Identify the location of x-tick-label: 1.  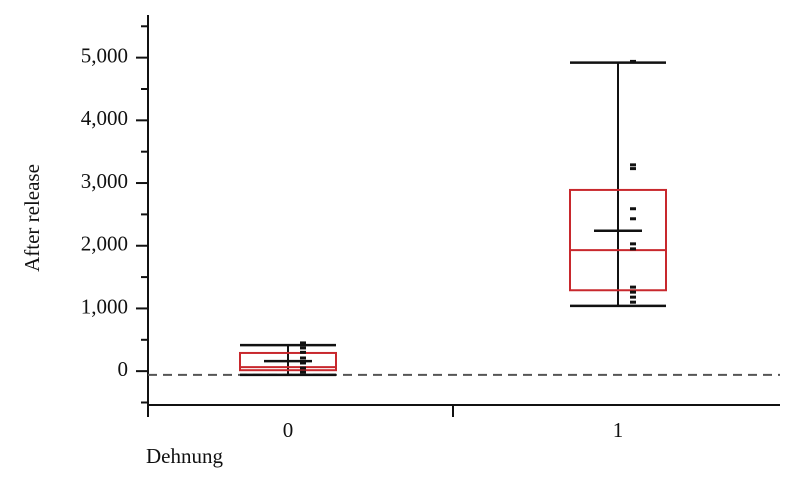
(618, 430).